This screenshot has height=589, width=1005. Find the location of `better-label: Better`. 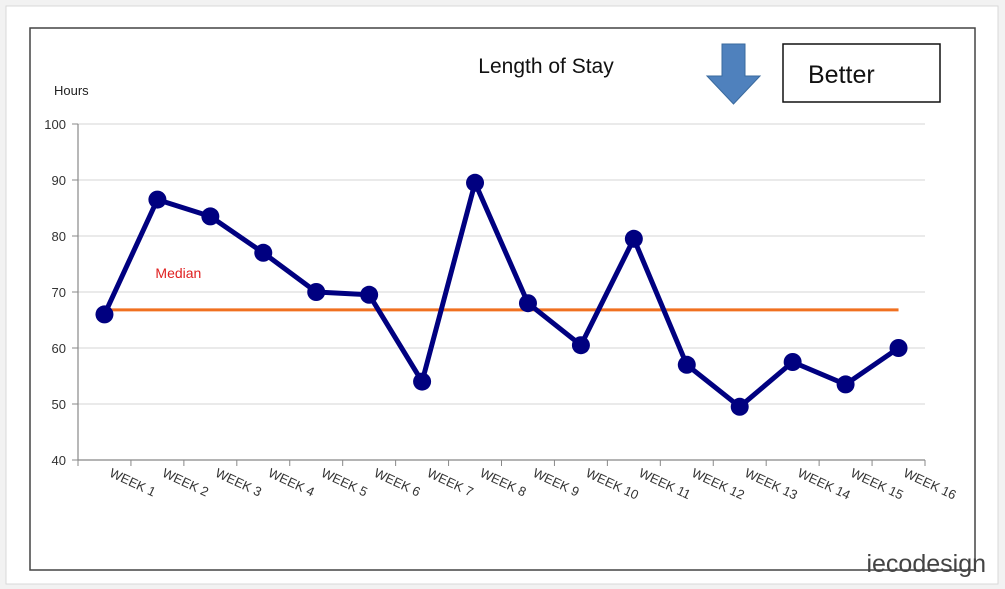

better-label: Better is located at coordinates (841, 75).